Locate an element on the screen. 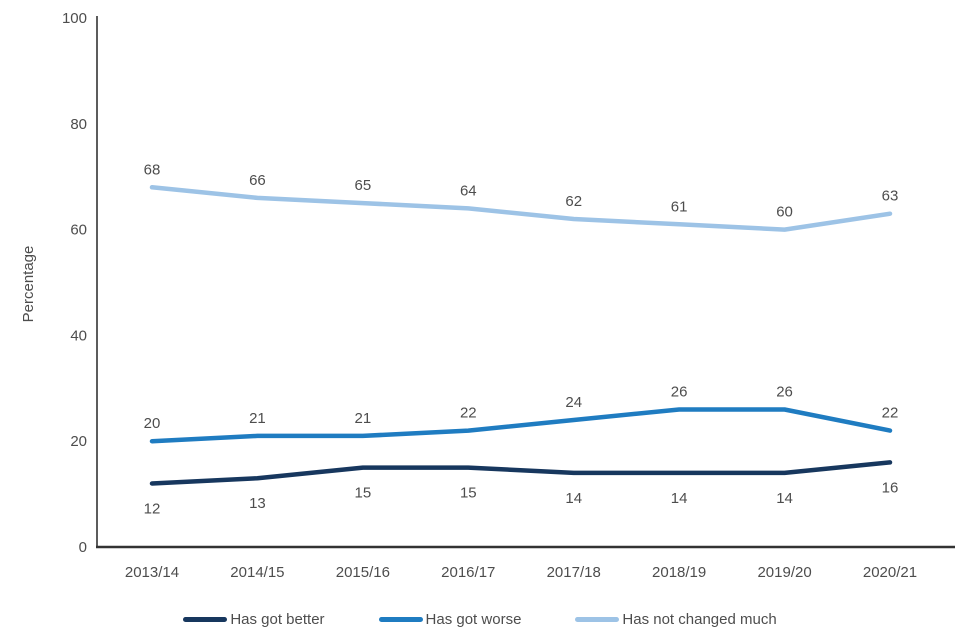 This screenshot has width=960, height=640. y-axis-title: Percentage is located at coordinates (28, 284).